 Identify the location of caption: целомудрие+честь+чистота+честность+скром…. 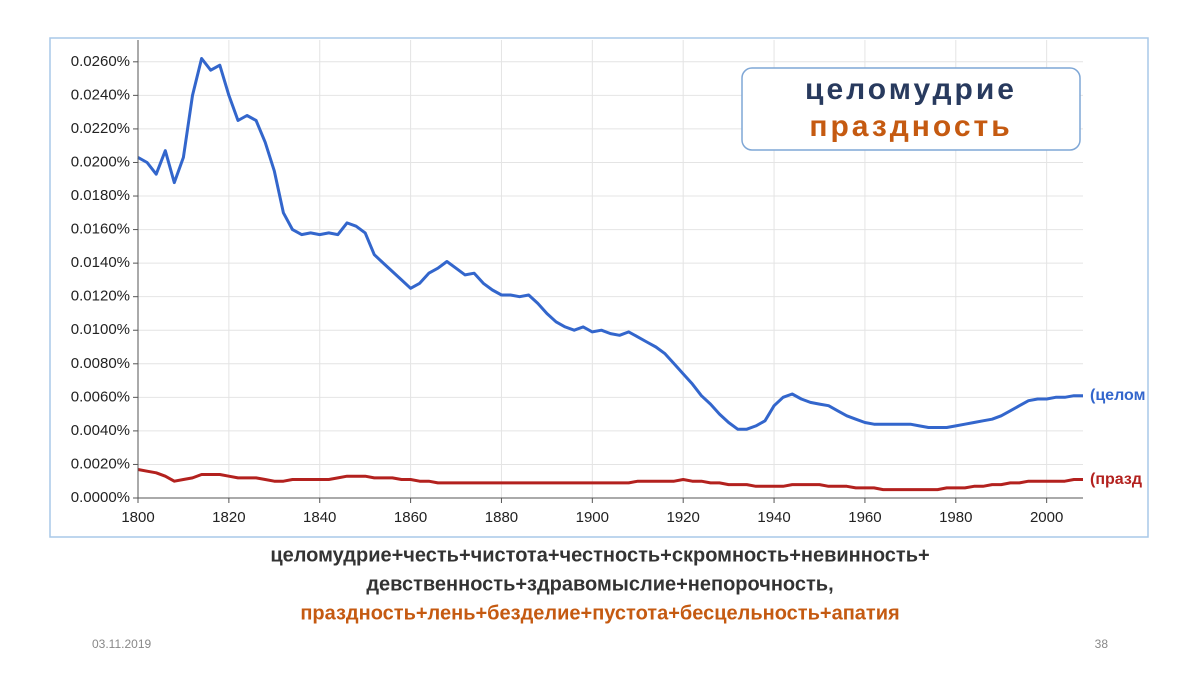
(599, 555).